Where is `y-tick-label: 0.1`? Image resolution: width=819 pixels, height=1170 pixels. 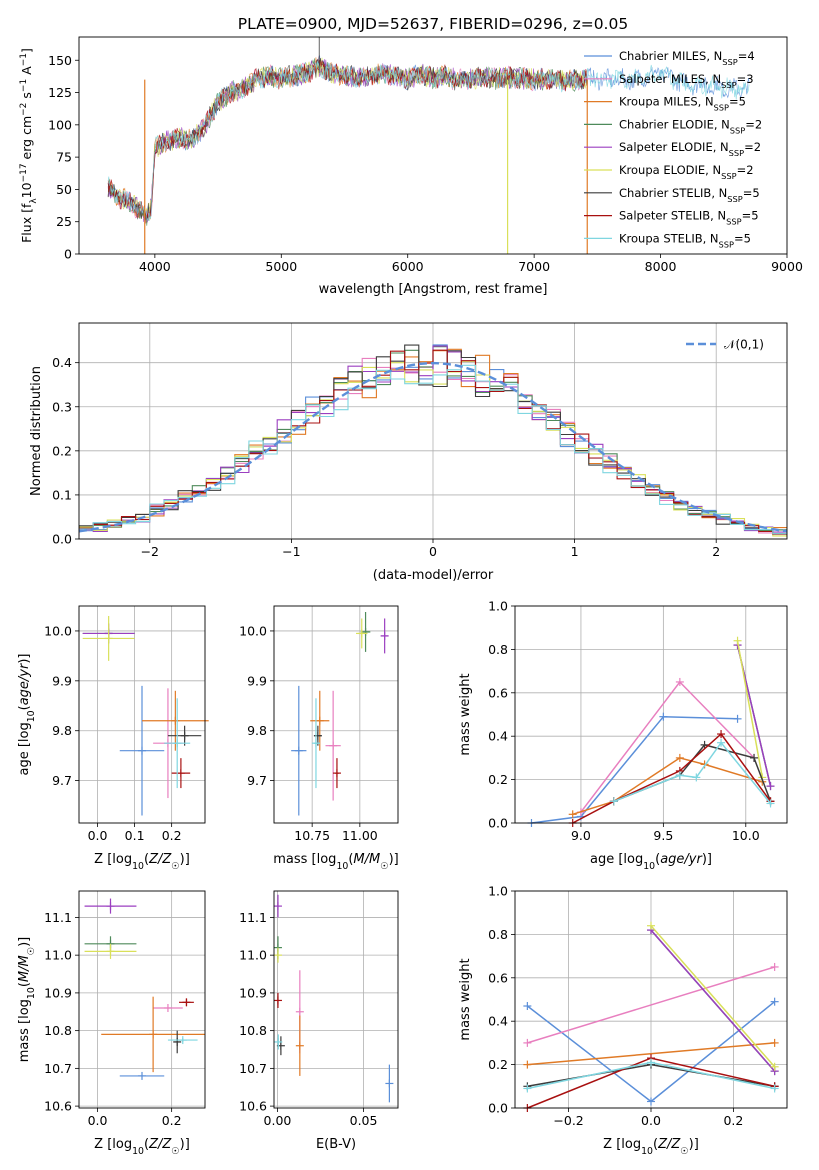 y-tick-label: 0.1 is located at coordinates (62, 494).